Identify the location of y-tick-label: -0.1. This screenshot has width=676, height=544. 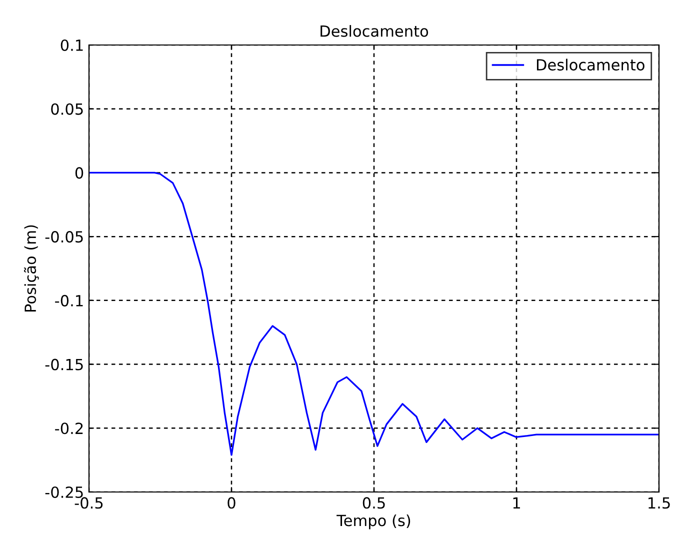
(69, 300).